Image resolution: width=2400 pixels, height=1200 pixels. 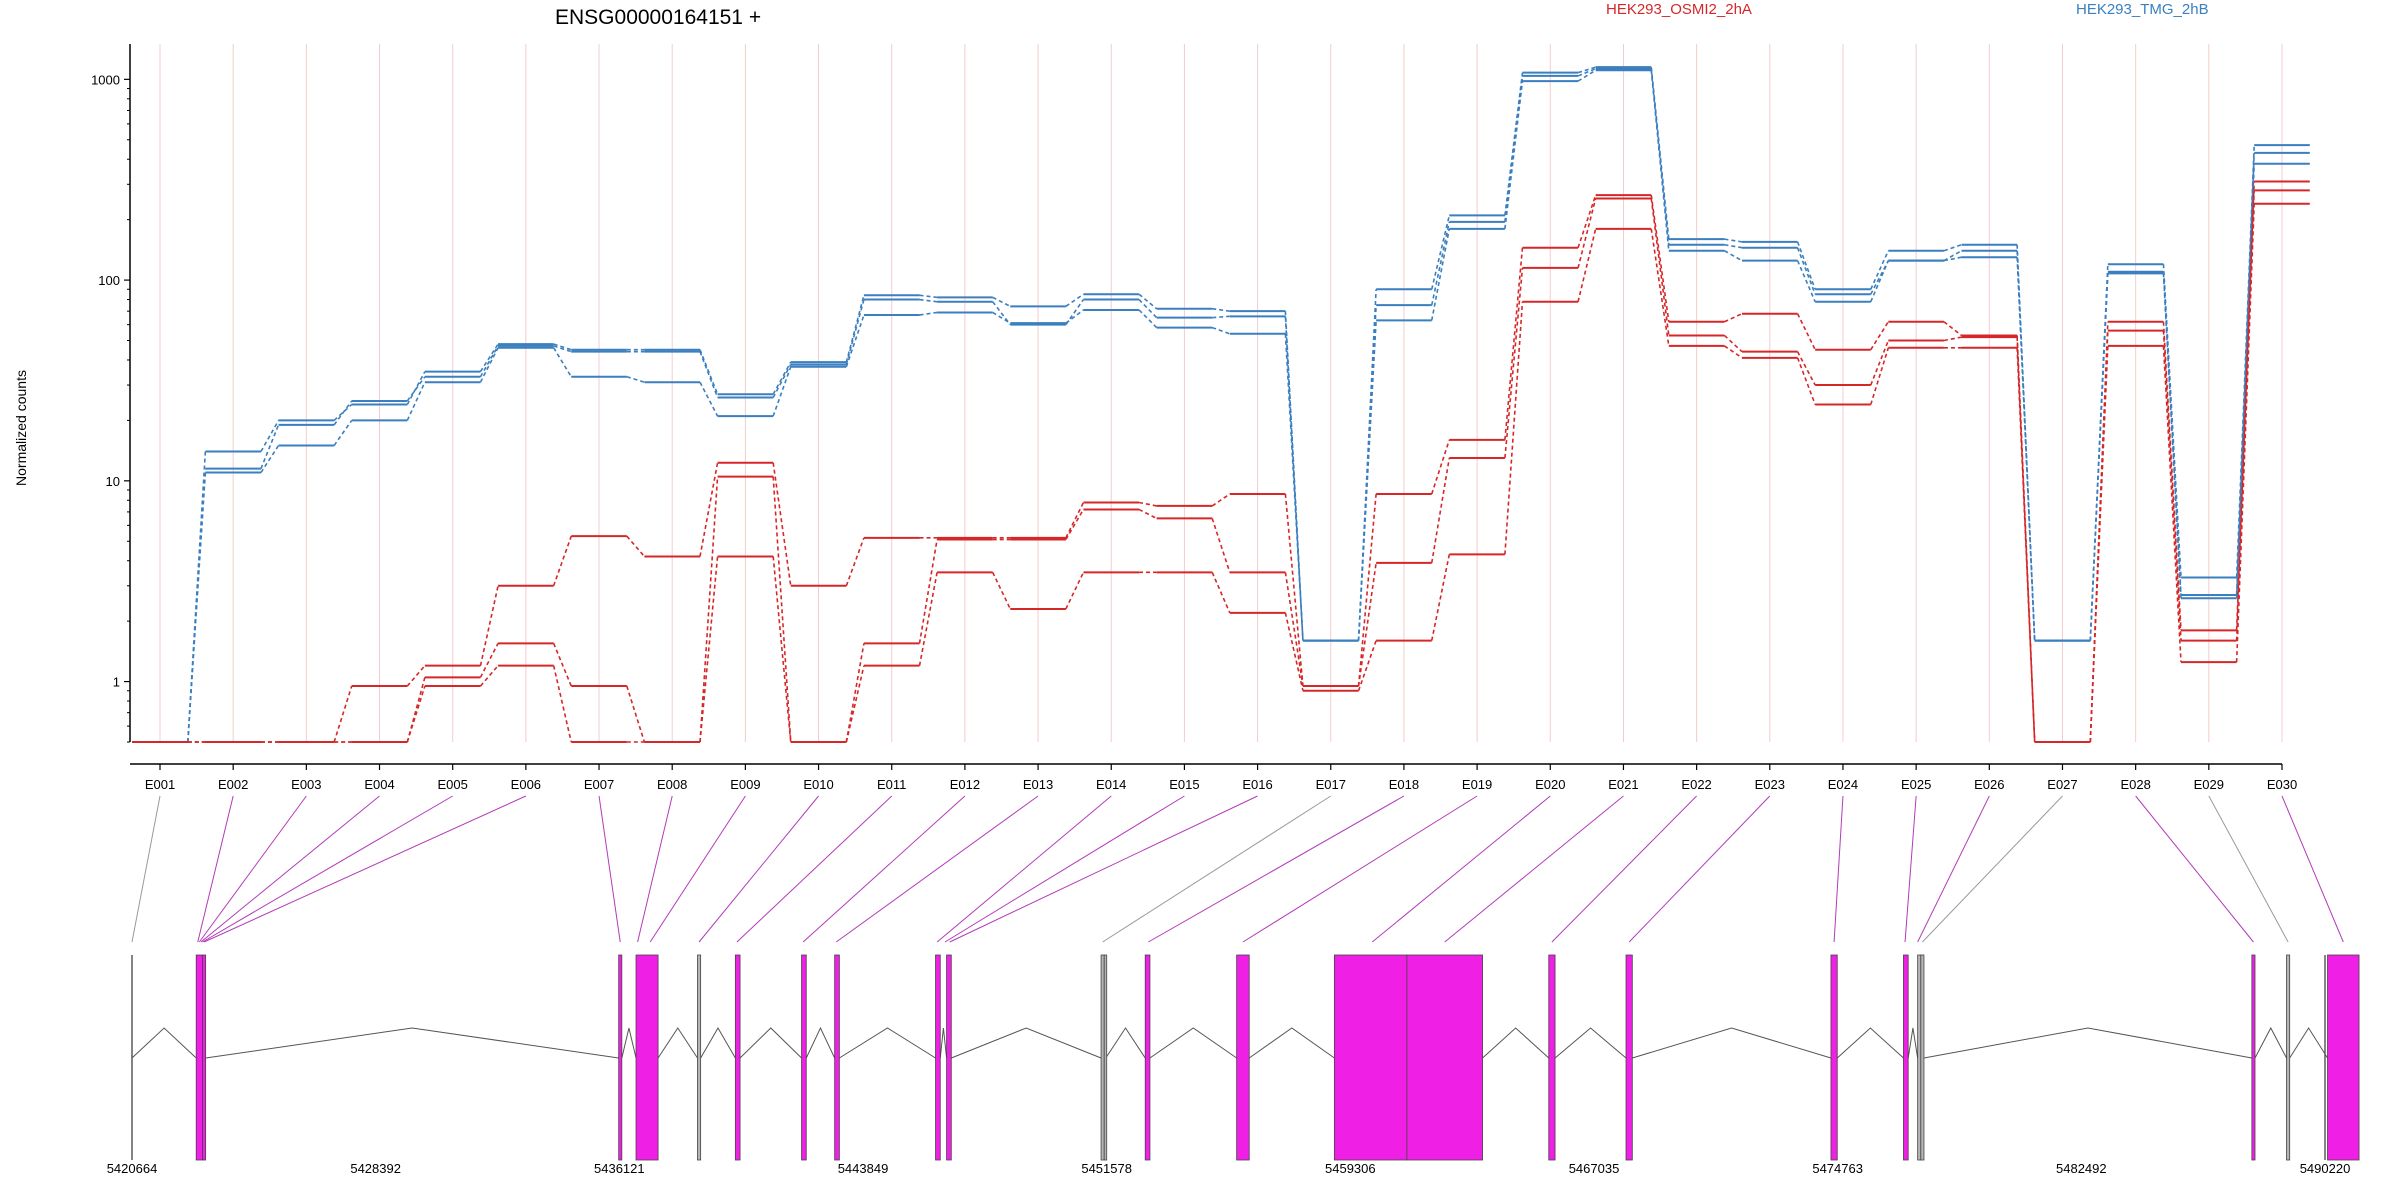 I want to click on x-tick-label-E025: E025, so click(x=1916, y=784).